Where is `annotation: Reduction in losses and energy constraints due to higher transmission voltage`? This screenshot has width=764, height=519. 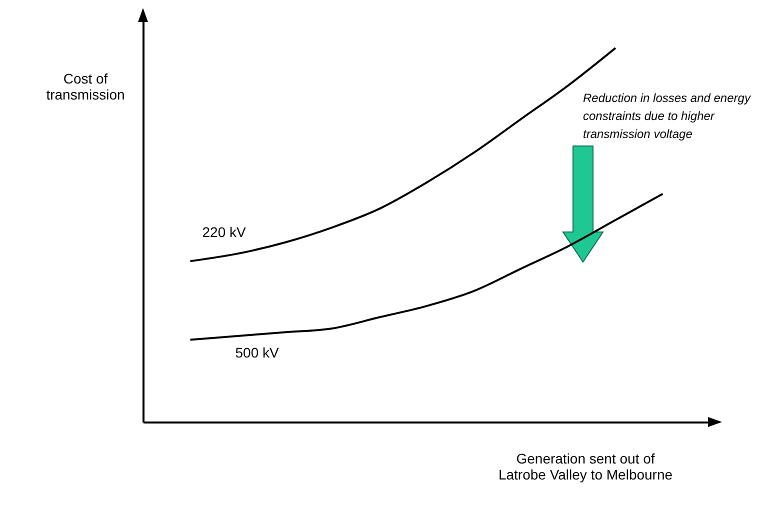
annotation: Reduction in losses and energy constraints due to higher transmission voltage is located at coordinates (667, 116).